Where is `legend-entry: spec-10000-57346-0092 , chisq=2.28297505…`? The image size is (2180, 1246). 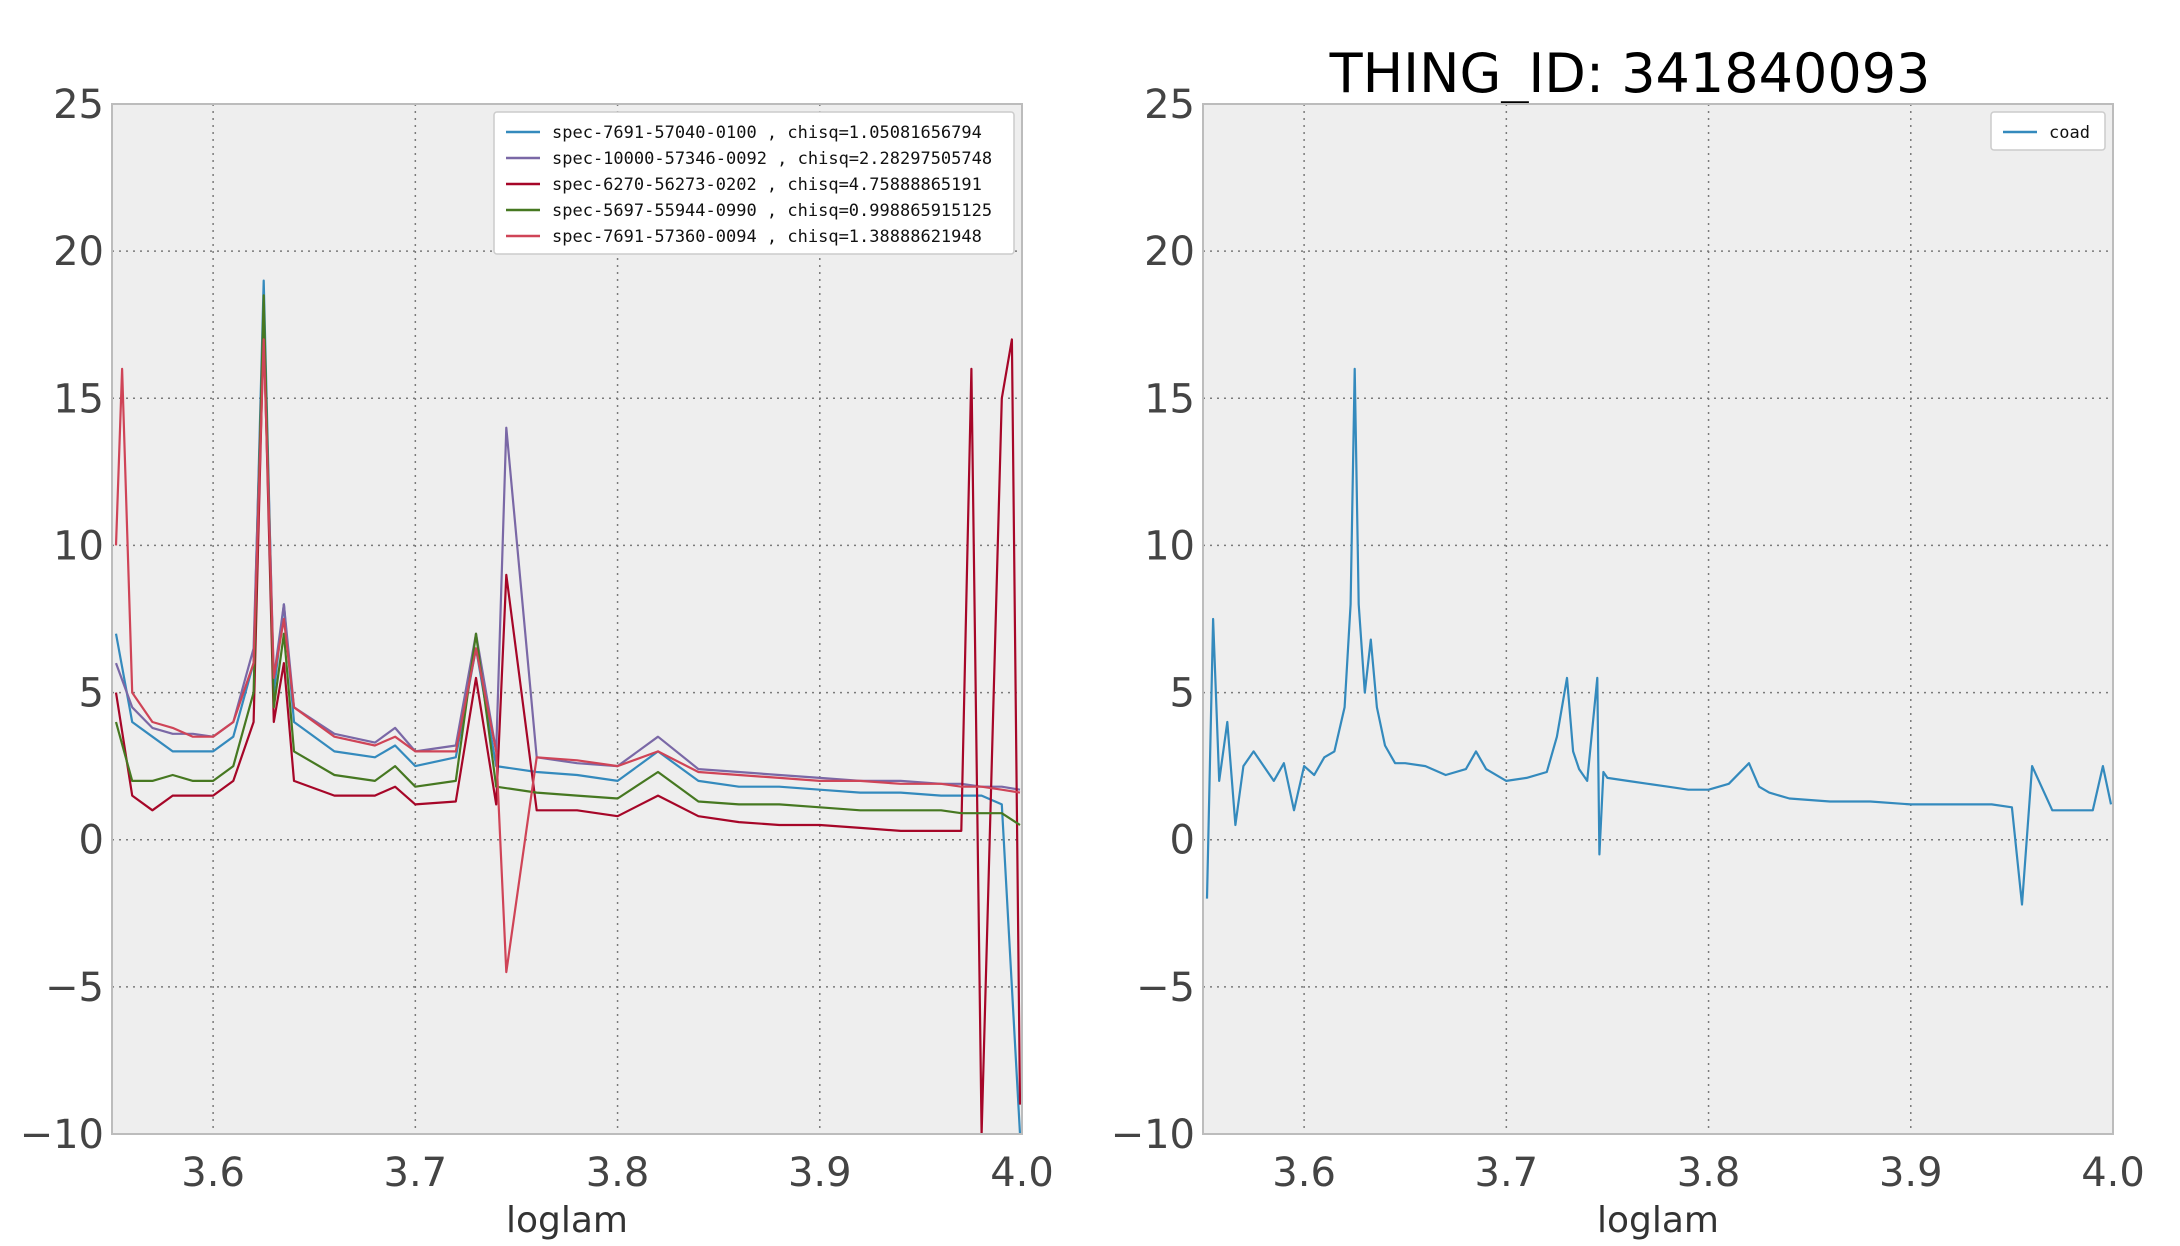
legend-entry: spec-10000-57346-0092 , chisq=2.28297505… is located at coordinates (772, 159).